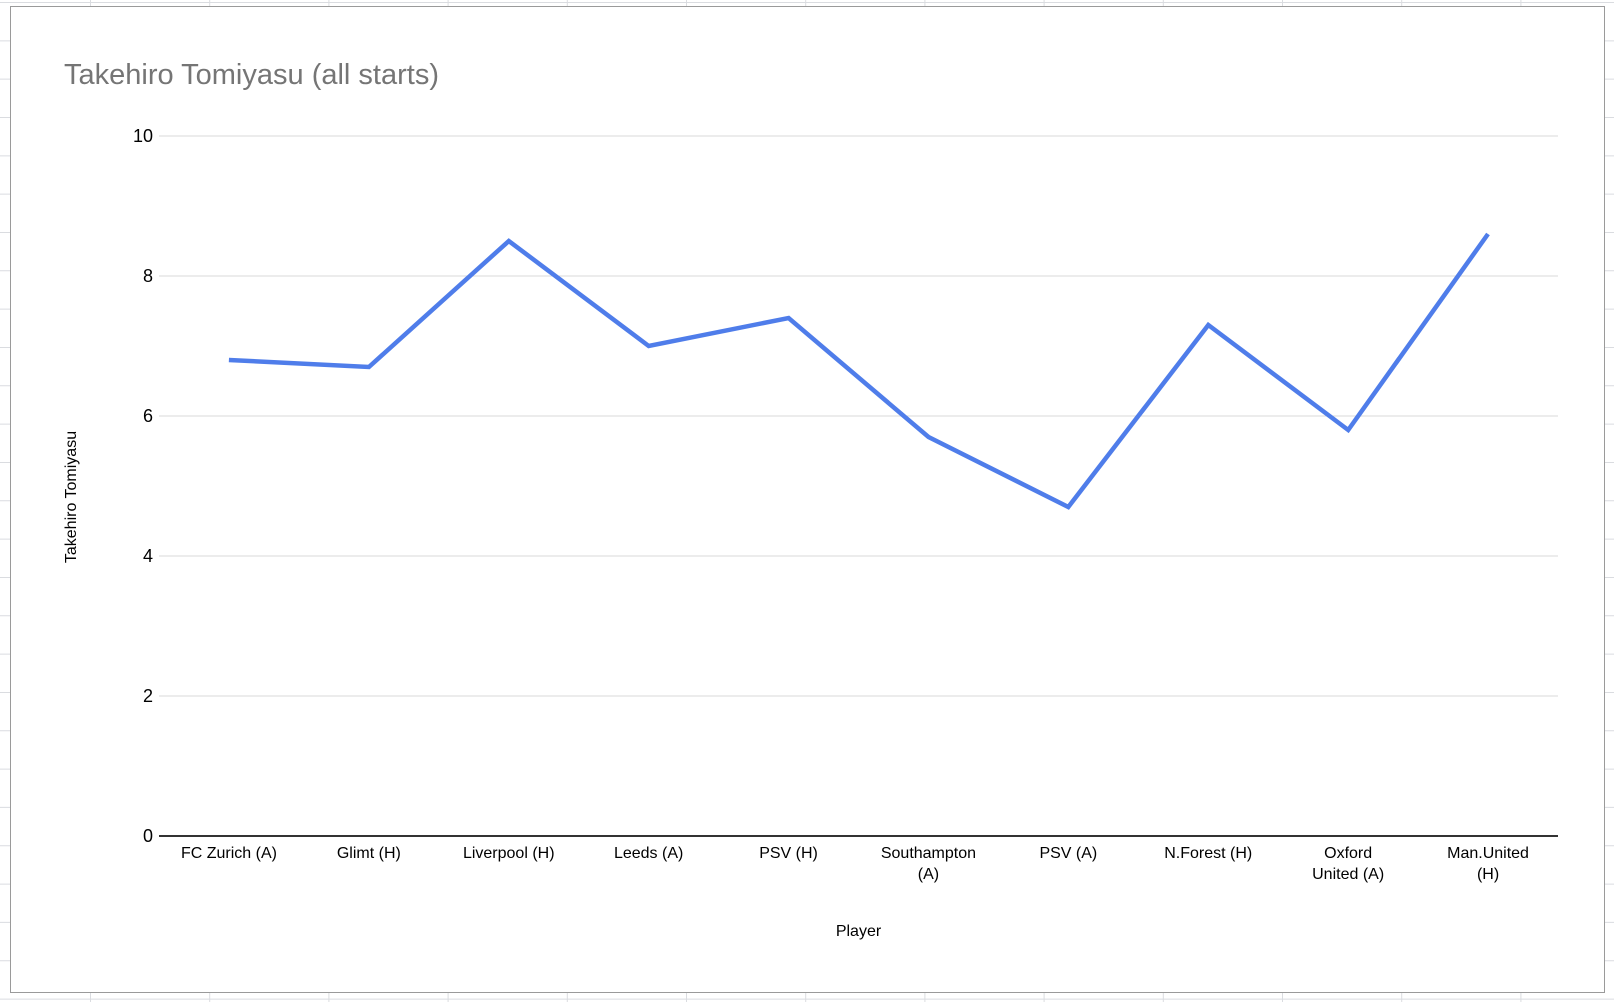  Describe the element at coordinates (147, 416) in the screenshot. I see `y-tick-label: 6` at that location.